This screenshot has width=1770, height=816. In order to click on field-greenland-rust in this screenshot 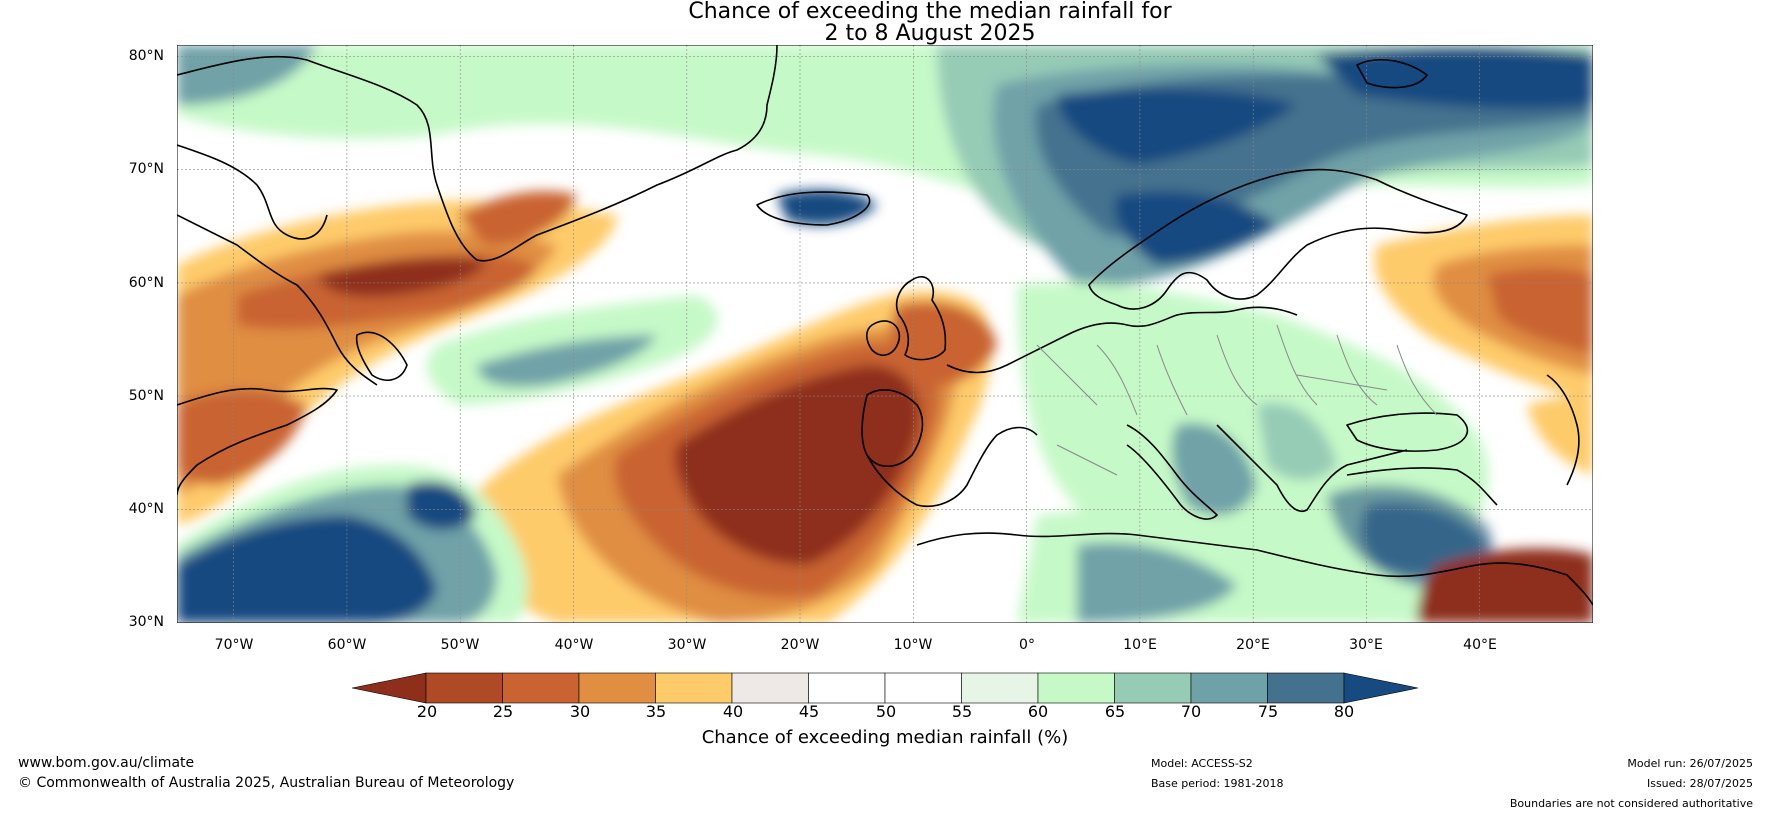, I will do `click(517, 218)`.